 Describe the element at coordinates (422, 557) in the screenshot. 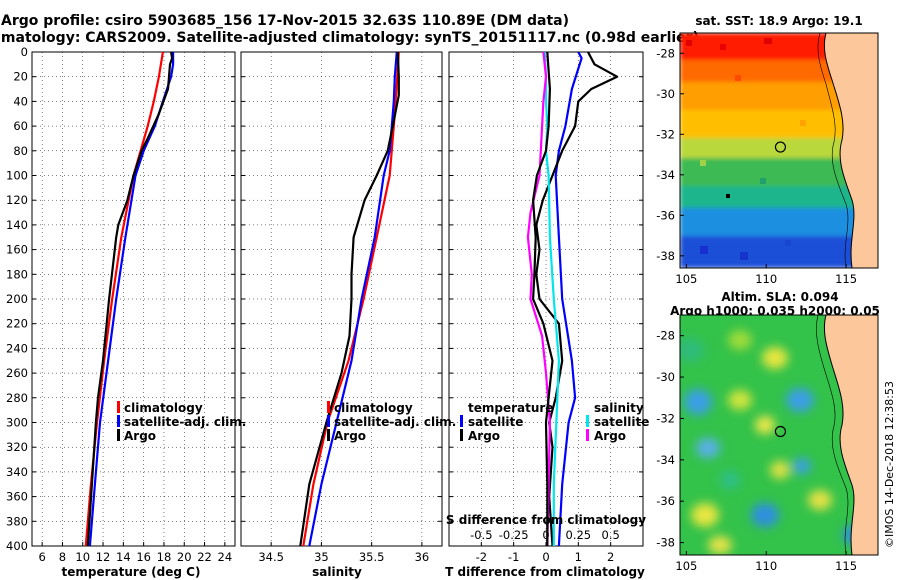

I see `x-tick-label: 36` at that location.